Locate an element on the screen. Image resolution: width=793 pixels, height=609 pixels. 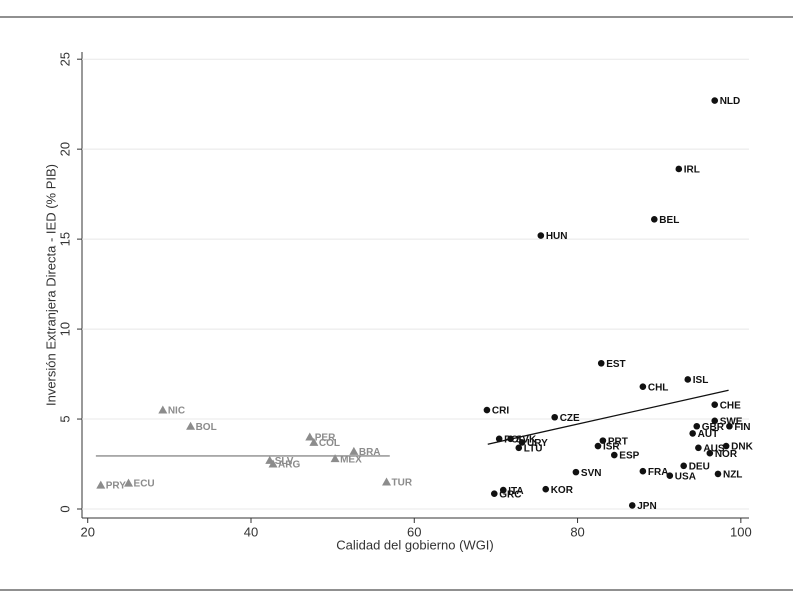
point-label: USA is located at coordinates (685, 476).